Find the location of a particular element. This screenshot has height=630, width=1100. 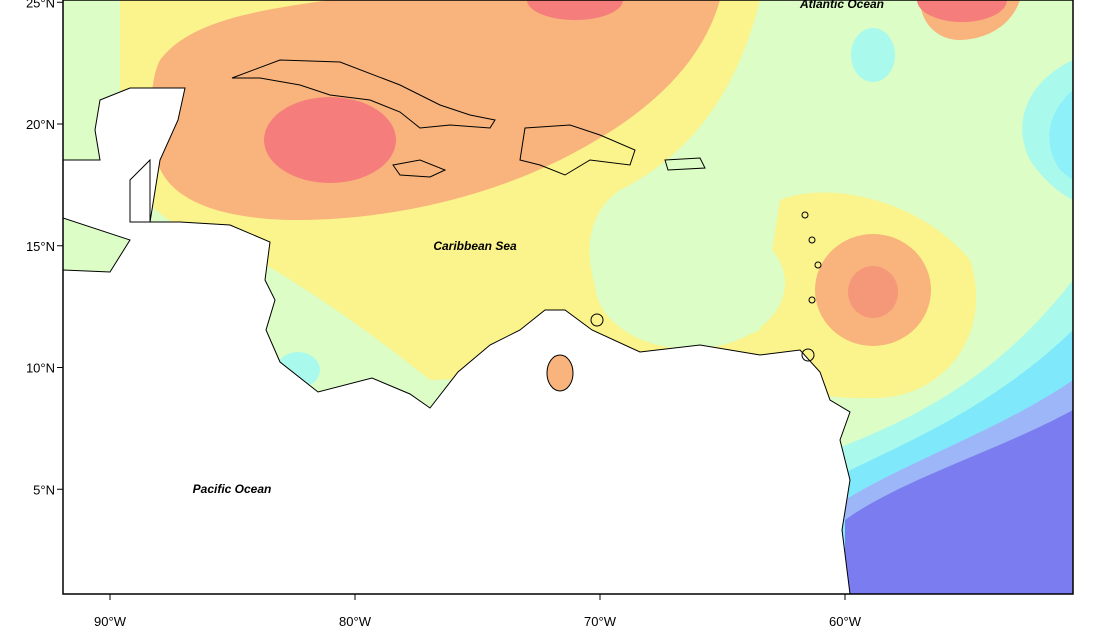

ocean-label: Atlantic Ocean is located at coordinates (841, 5).